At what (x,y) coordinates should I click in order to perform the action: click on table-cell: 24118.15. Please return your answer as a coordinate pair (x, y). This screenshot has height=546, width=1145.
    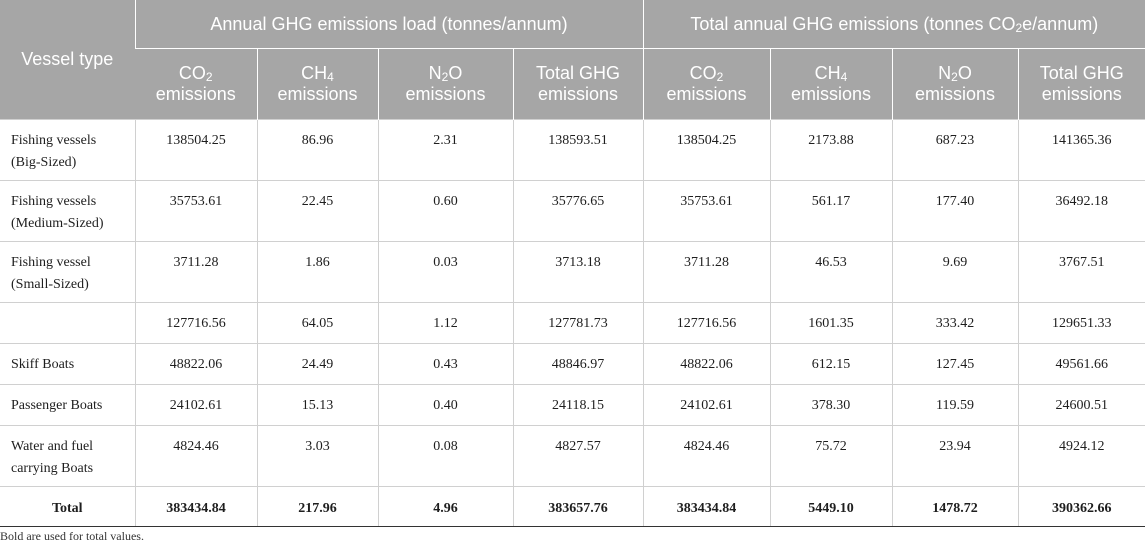
    Looking at the image, I should click on (577, 405).